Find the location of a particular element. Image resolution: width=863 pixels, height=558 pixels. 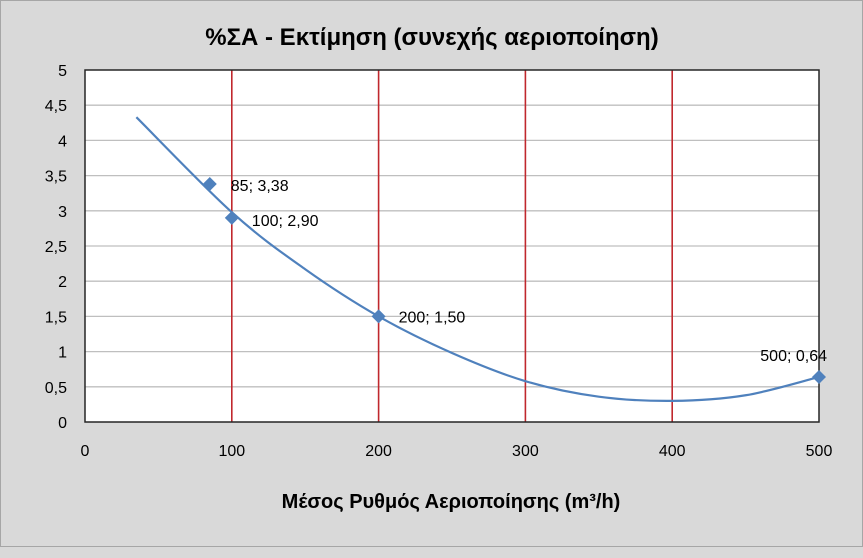

y-tick-label: 3,5 is located at coordinates (56, 177).